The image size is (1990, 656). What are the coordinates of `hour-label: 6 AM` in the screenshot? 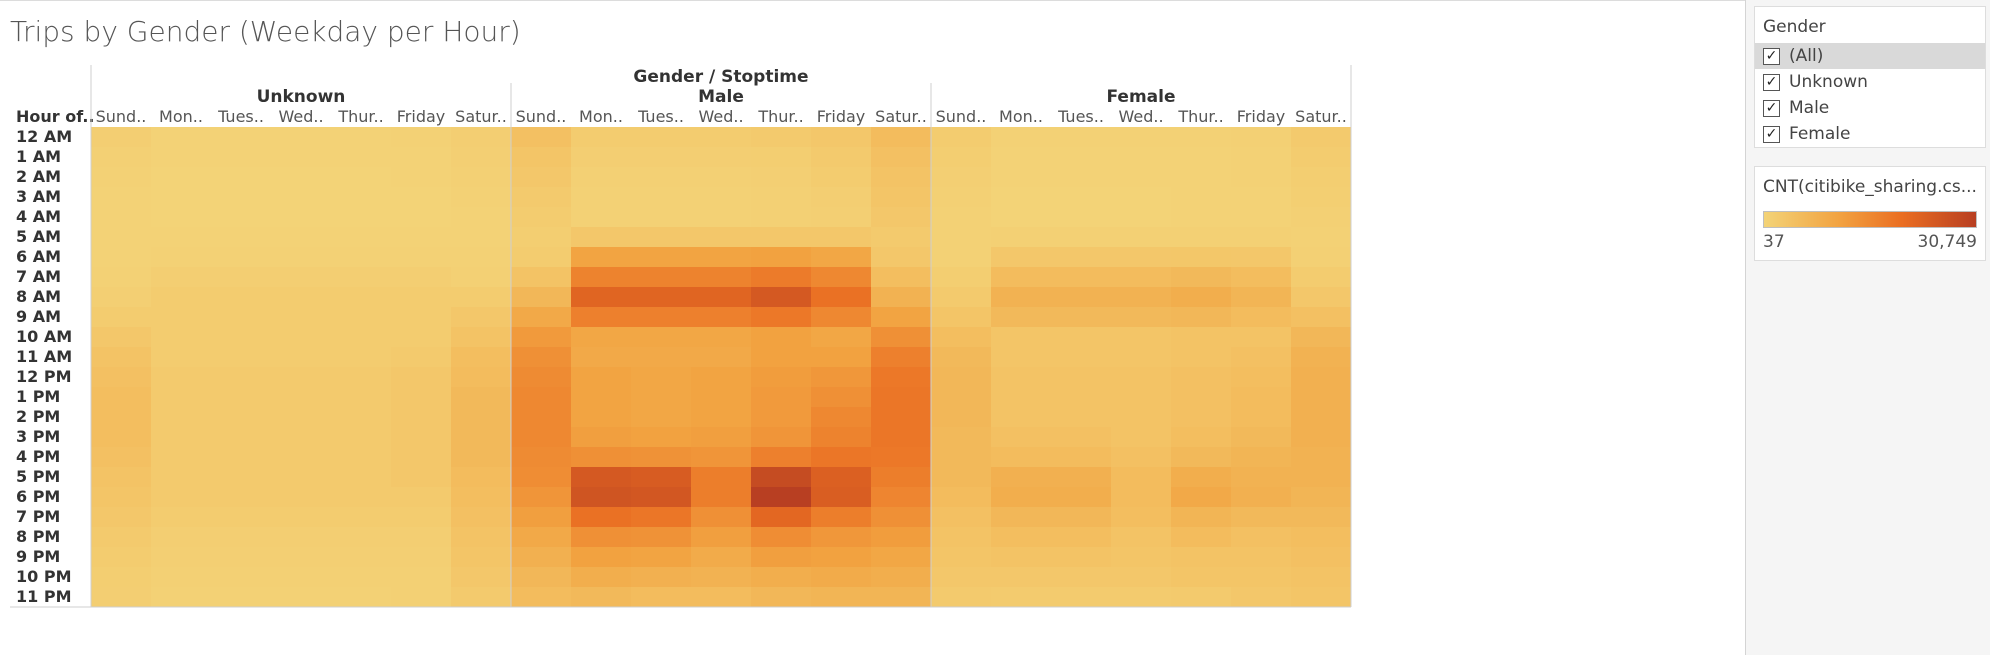 It's located at (38, 256).